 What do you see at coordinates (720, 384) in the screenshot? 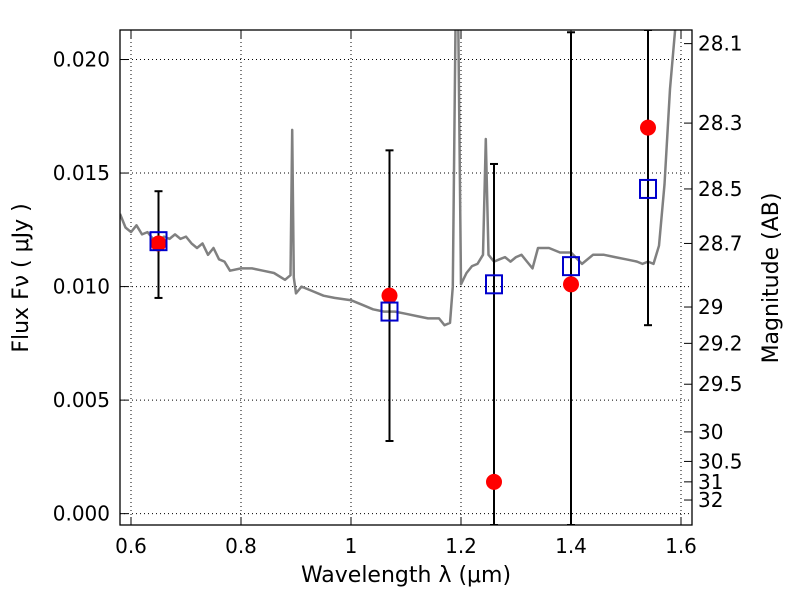
I see `mag-tick-label: 29.5` at bounding box center [720, 384].